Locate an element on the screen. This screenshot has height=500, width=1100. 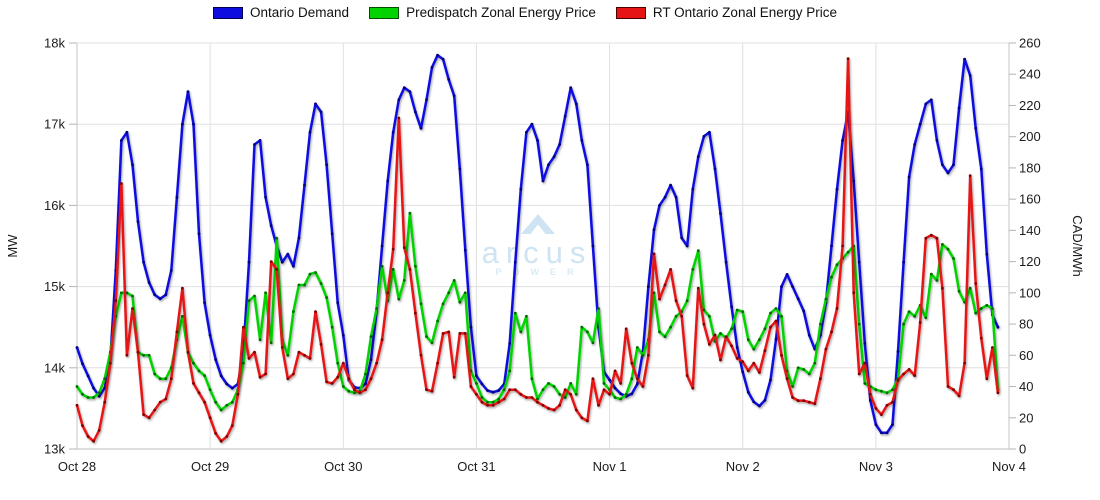
watermark-sub: POWER is located at coordinates (539, 272).